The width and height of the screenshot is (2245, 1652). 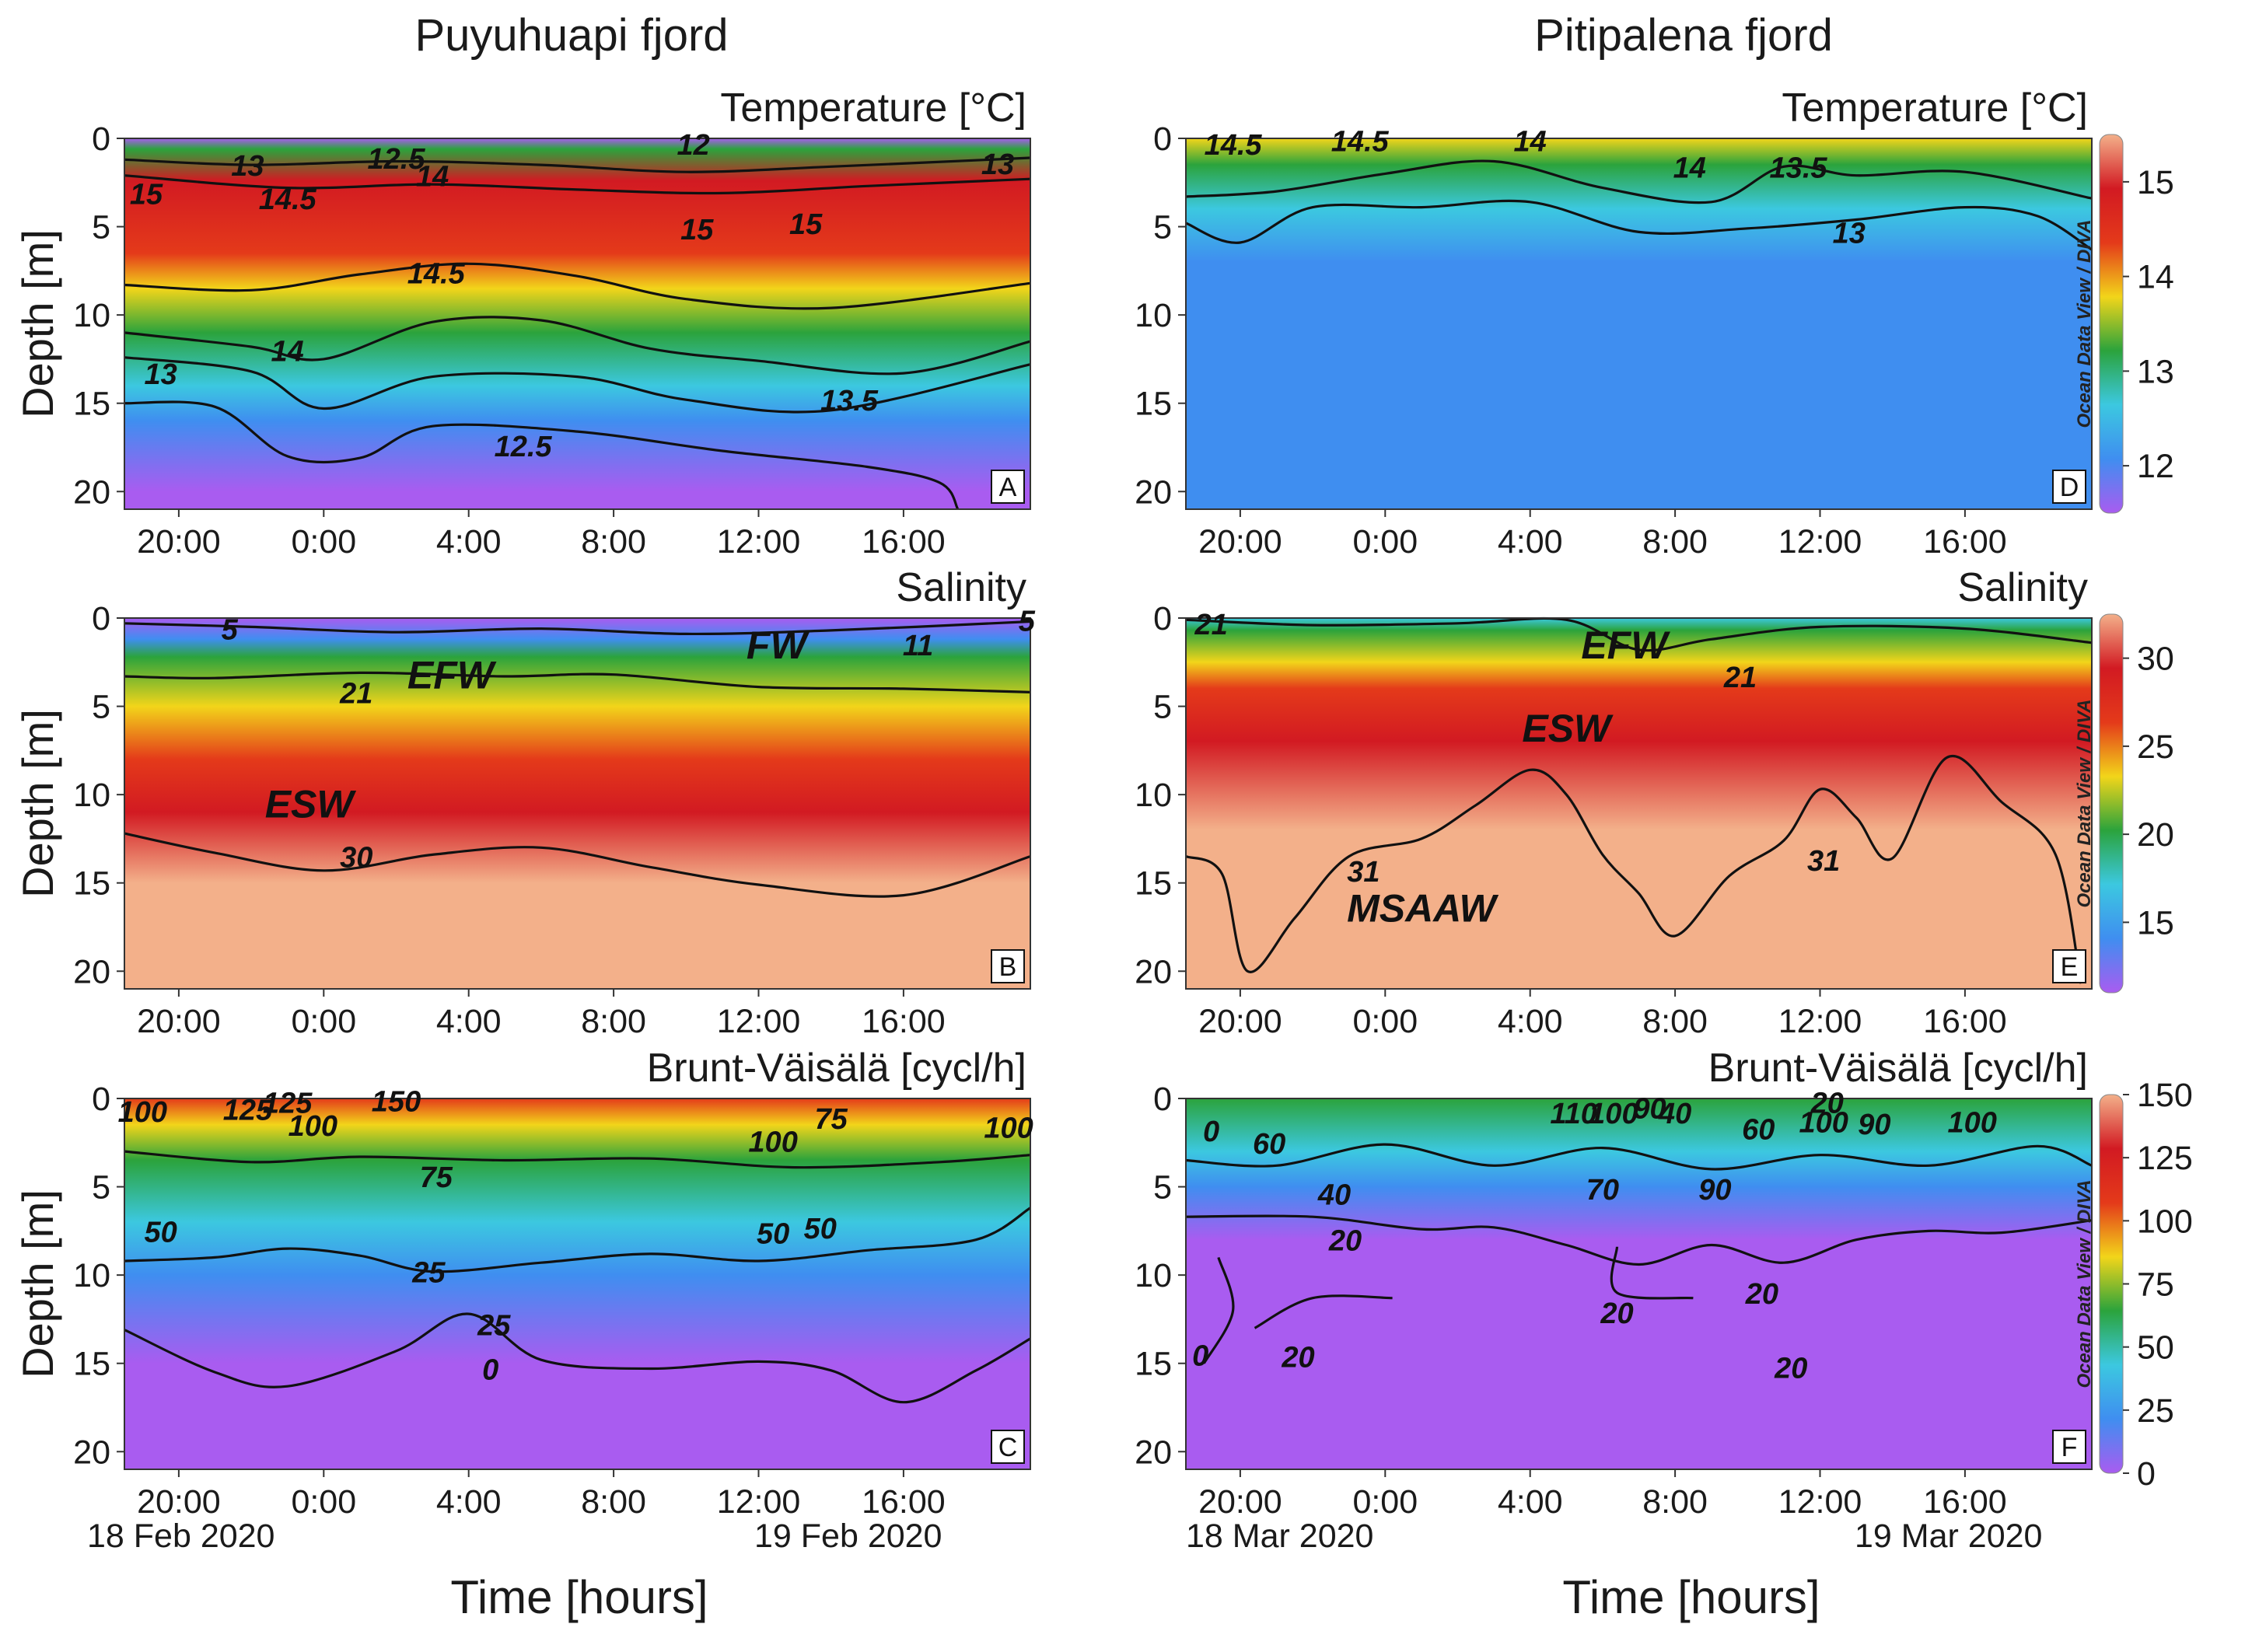 I want to click on contour-label-f-14: 20, so click(x=1616, y=1314).